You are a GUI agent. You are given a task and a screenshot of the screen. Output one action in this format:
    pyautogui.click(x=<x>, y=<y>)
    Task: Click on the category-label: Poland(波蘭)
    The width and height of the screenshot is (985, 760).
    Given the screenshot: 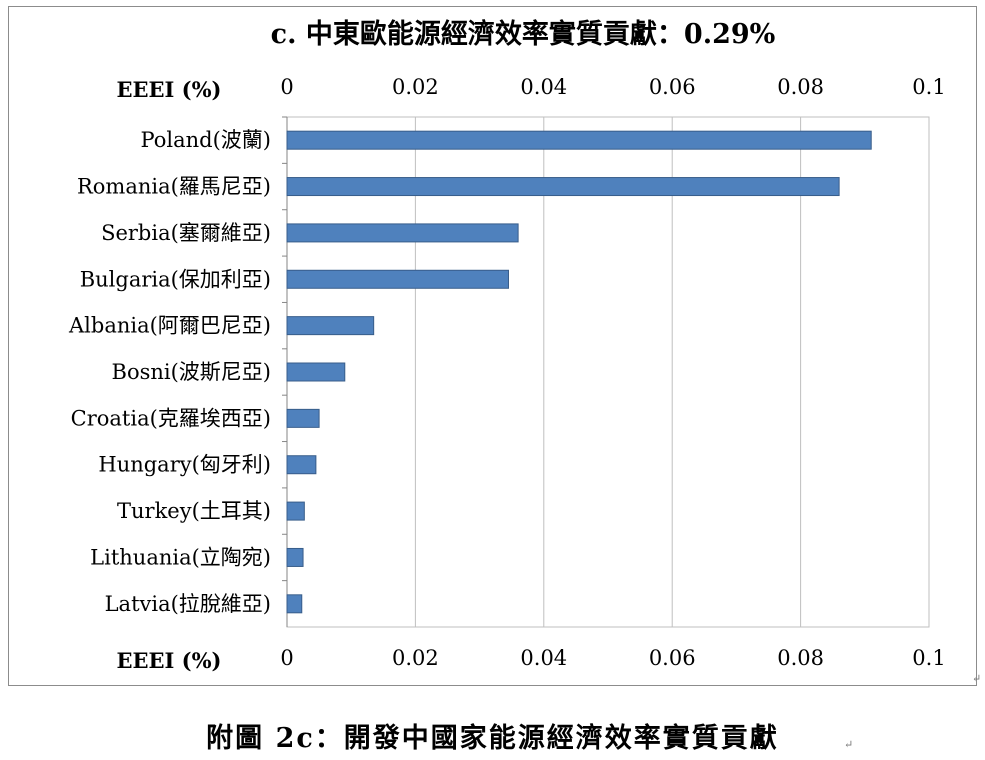 What is the action you would take?
    pyautogui.click(x=205, y=140)
    